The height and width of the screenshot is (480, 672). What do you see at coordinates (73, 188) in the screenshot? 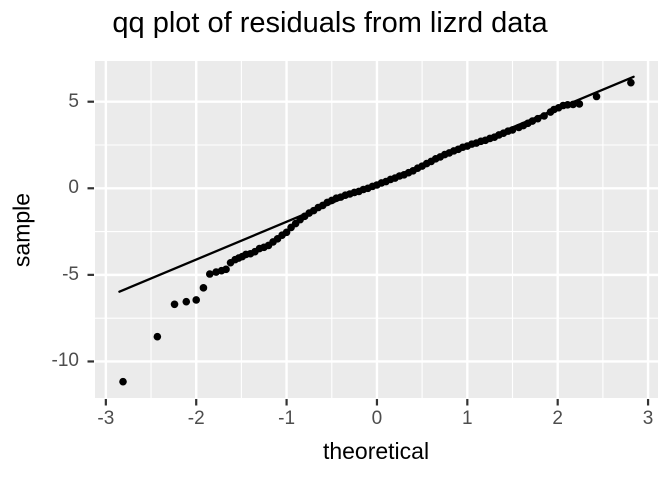
I see `y-tick-label: 0` at bounding box center [73, 188].